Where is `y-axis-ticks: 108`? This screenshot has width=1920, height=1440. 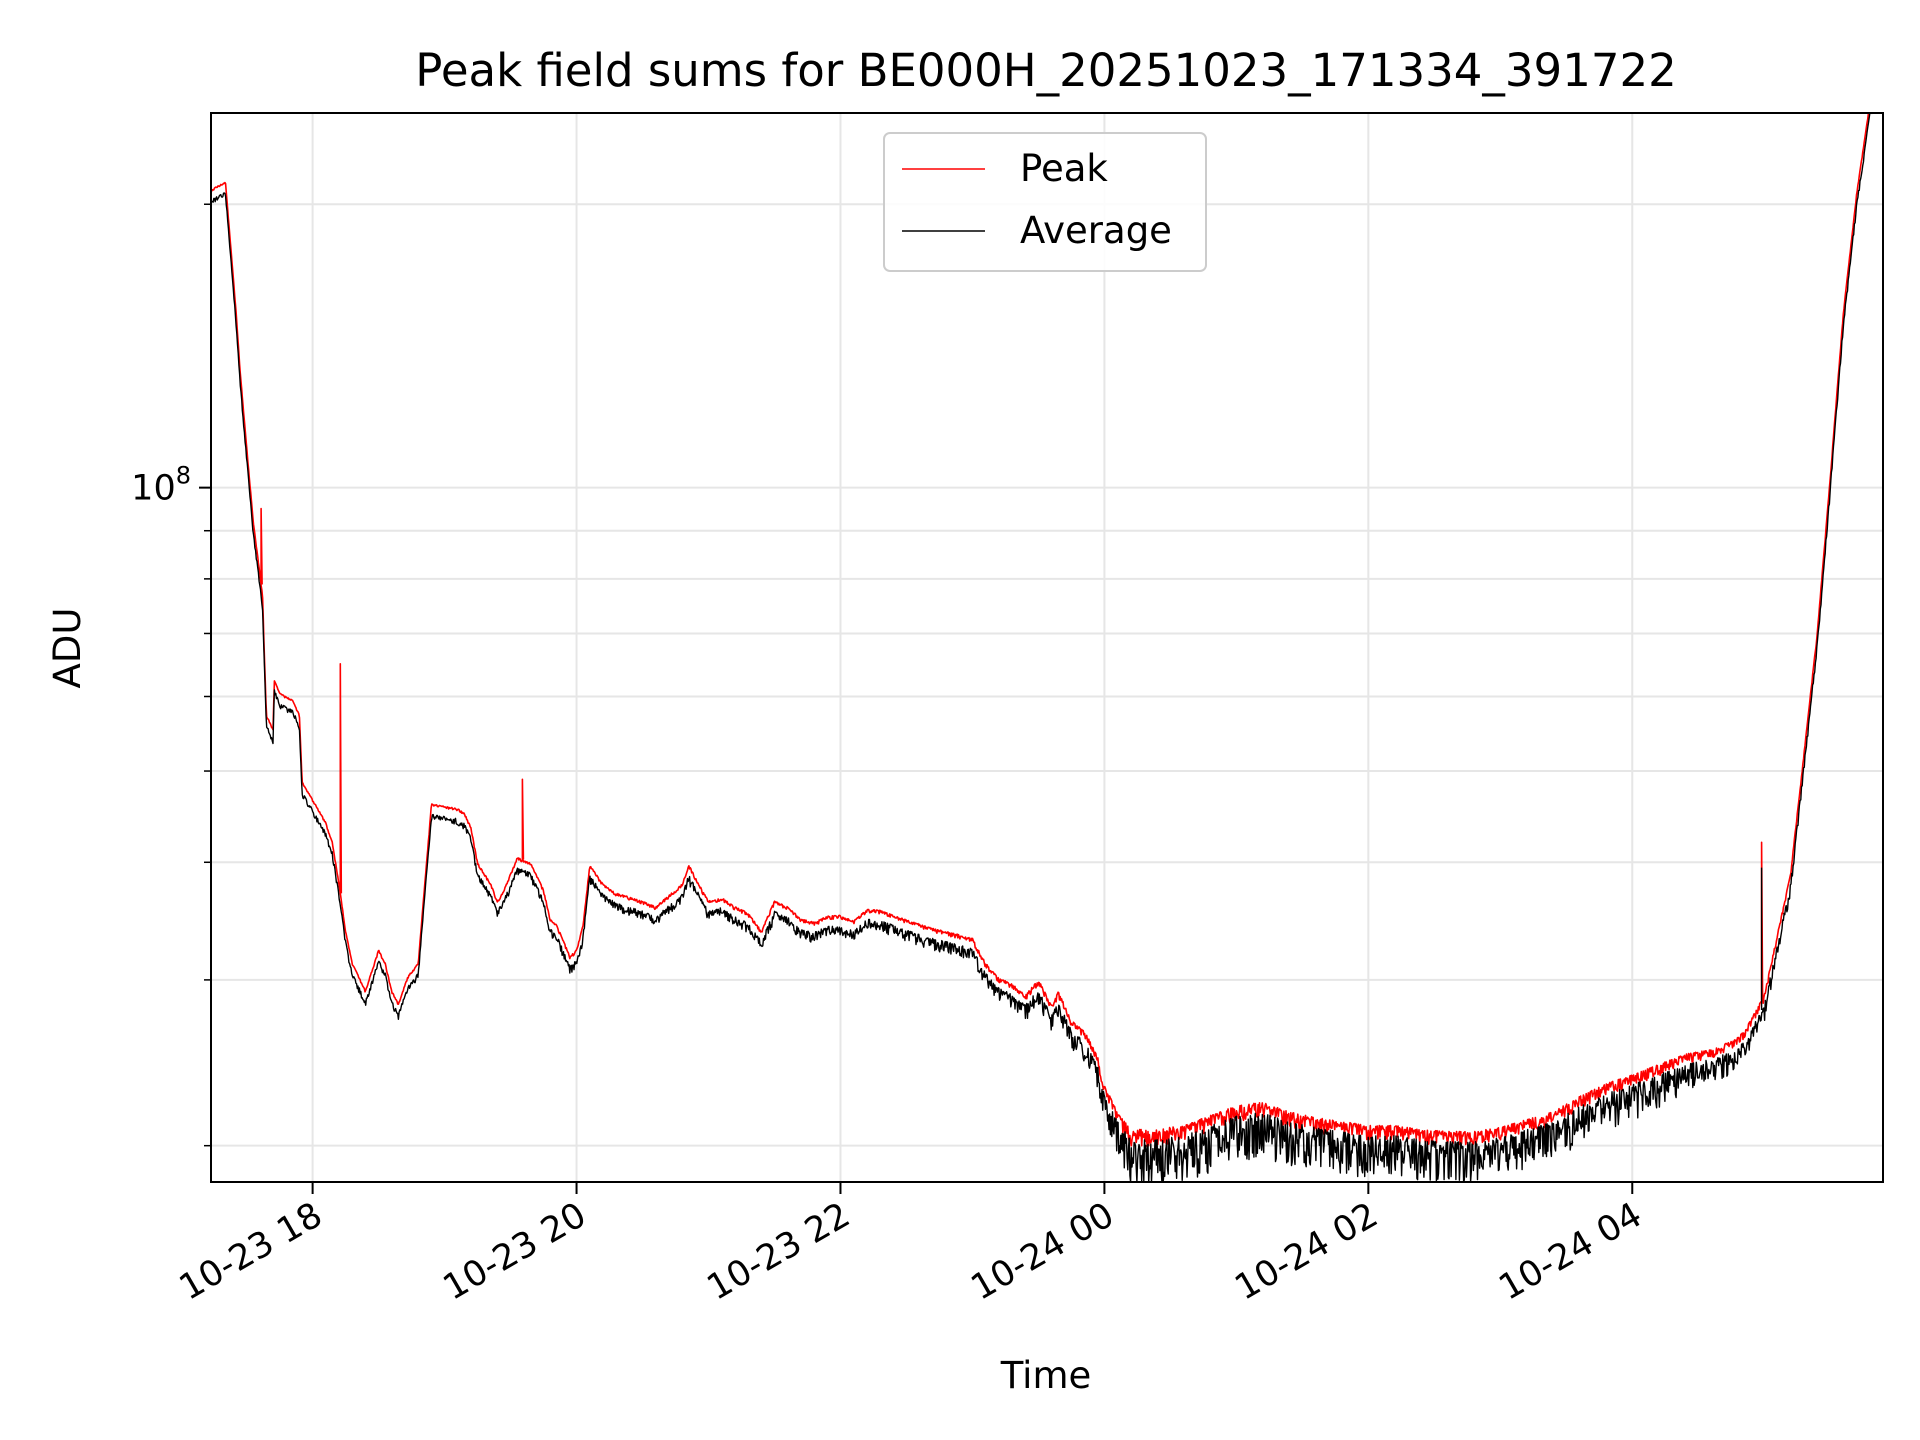 y-axis-ticks: 108 is located at coordinates (171, 675).